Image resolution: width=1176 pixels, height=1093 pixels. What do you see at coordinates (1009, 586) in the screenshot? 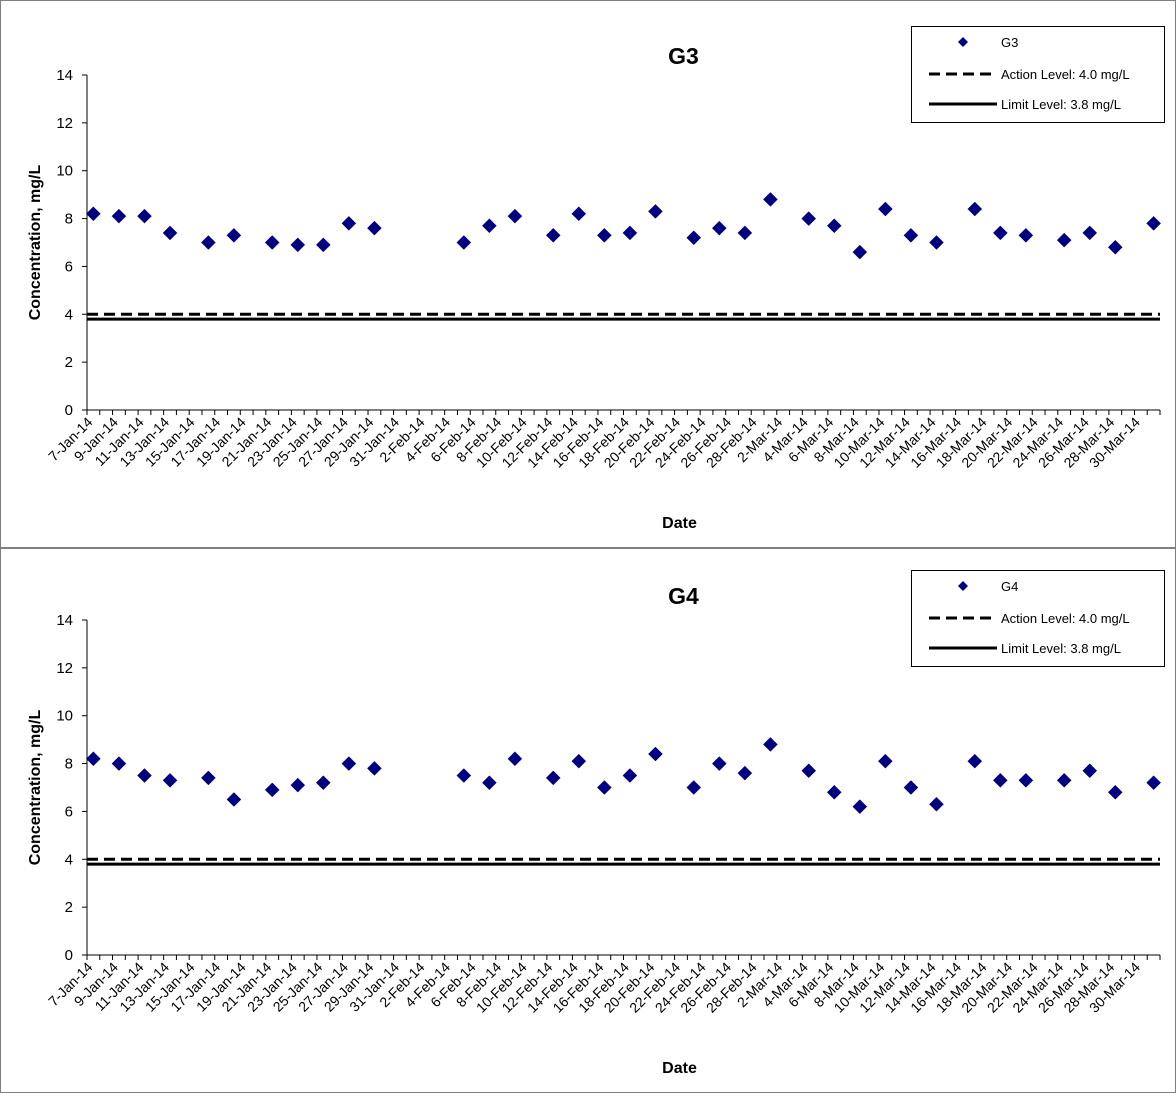
I see `legend-label: G4` at bounding box center [1009, 586].